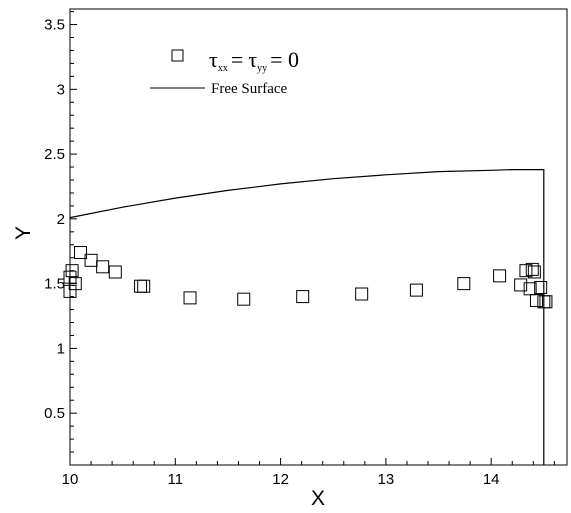  What do you see at coordinates (61, 219) in the screenshot?
I see `y-tick-label: 2` at bounding box center [61, 219].